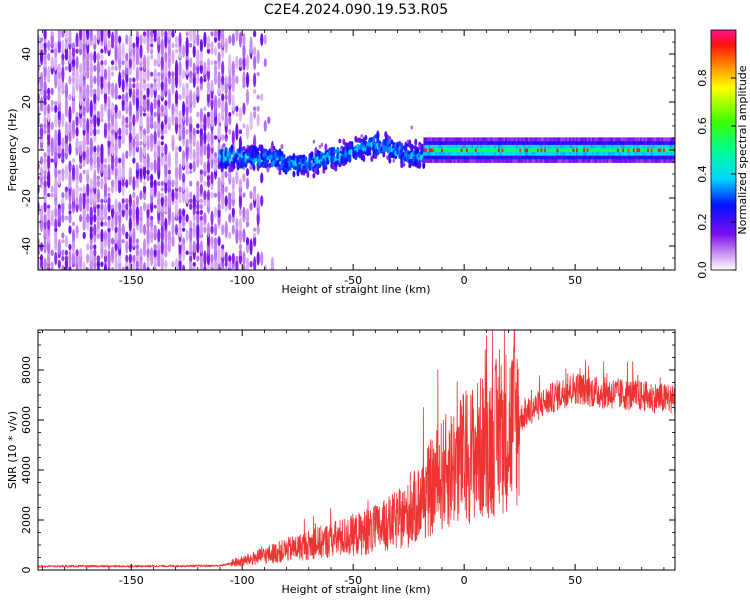 The height and width of the screenshot is (600, 750). I want to click on colorbar-tick-label: 0.2, so click(702, 222).